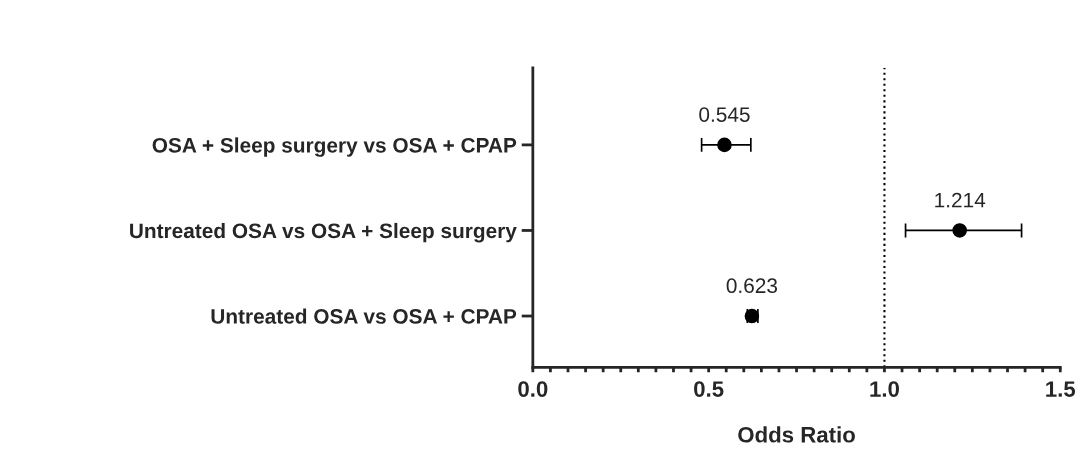 Image resolution: width=1083 pixels, height=468 pixels. Describe the element at coordinates (884, 389) in the screenshot. I see `x-tick-label: 1.0` at that location.